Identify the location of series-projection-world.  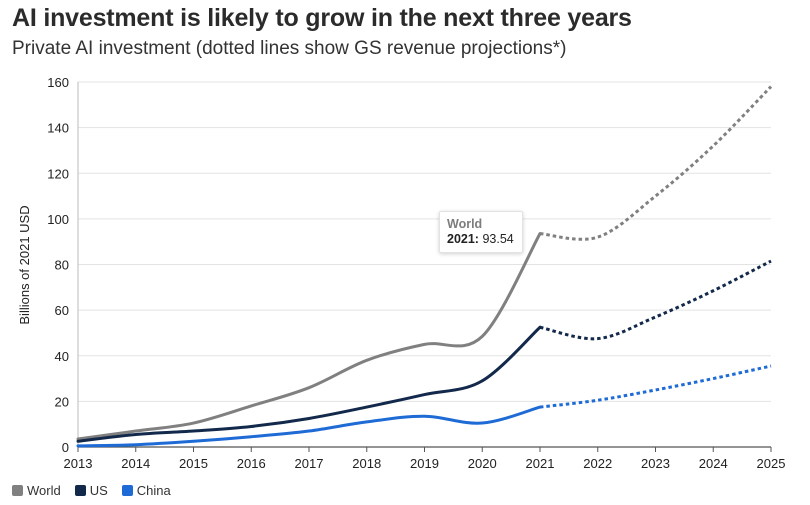
(656, 163).